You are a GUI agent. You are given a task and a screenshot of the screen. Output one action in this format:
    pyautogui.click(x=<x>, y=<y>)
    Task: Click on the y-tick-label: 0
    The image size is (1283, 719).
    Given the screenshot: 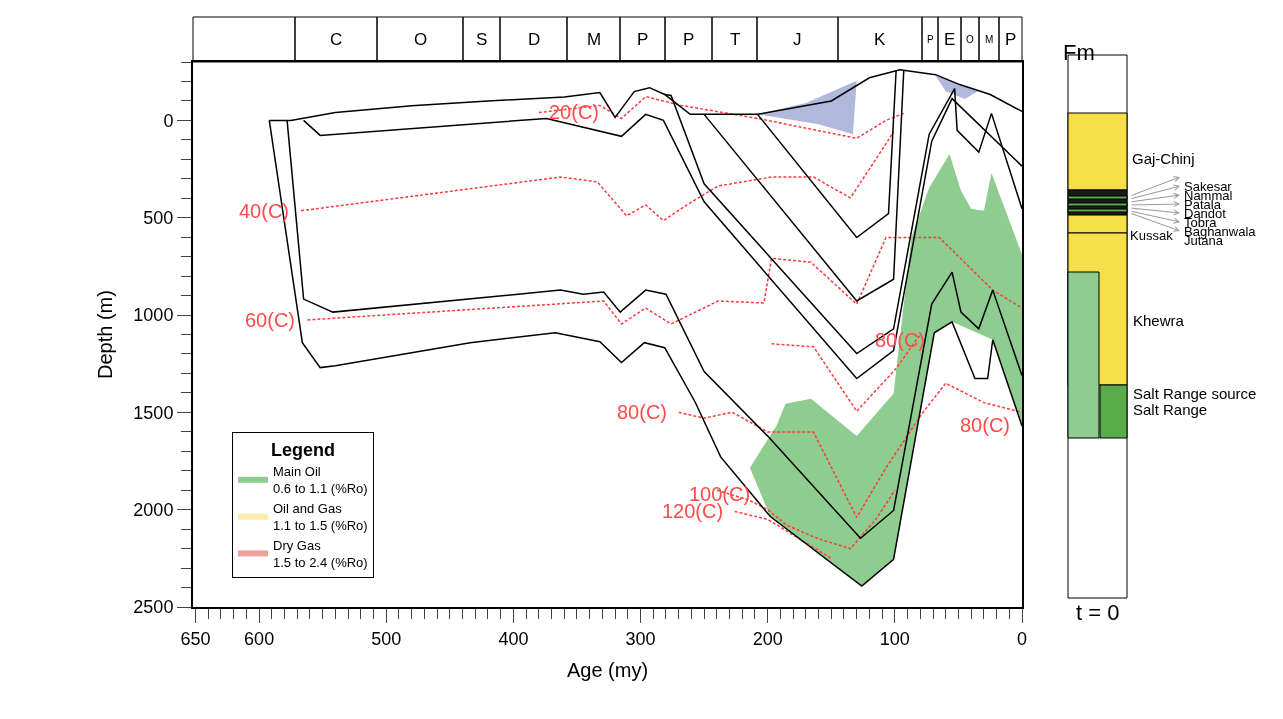 What is the action you would take?
    pyautogui.click(x=168, y=120)
    